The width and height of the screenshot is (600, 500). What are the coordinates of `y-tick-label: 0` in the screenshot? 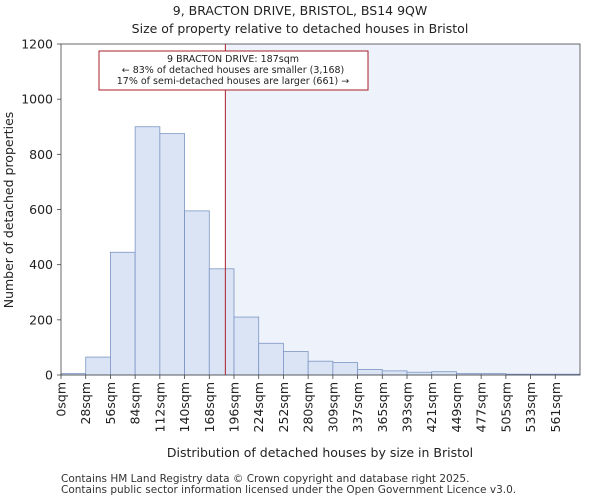 It's located at (49, 375).